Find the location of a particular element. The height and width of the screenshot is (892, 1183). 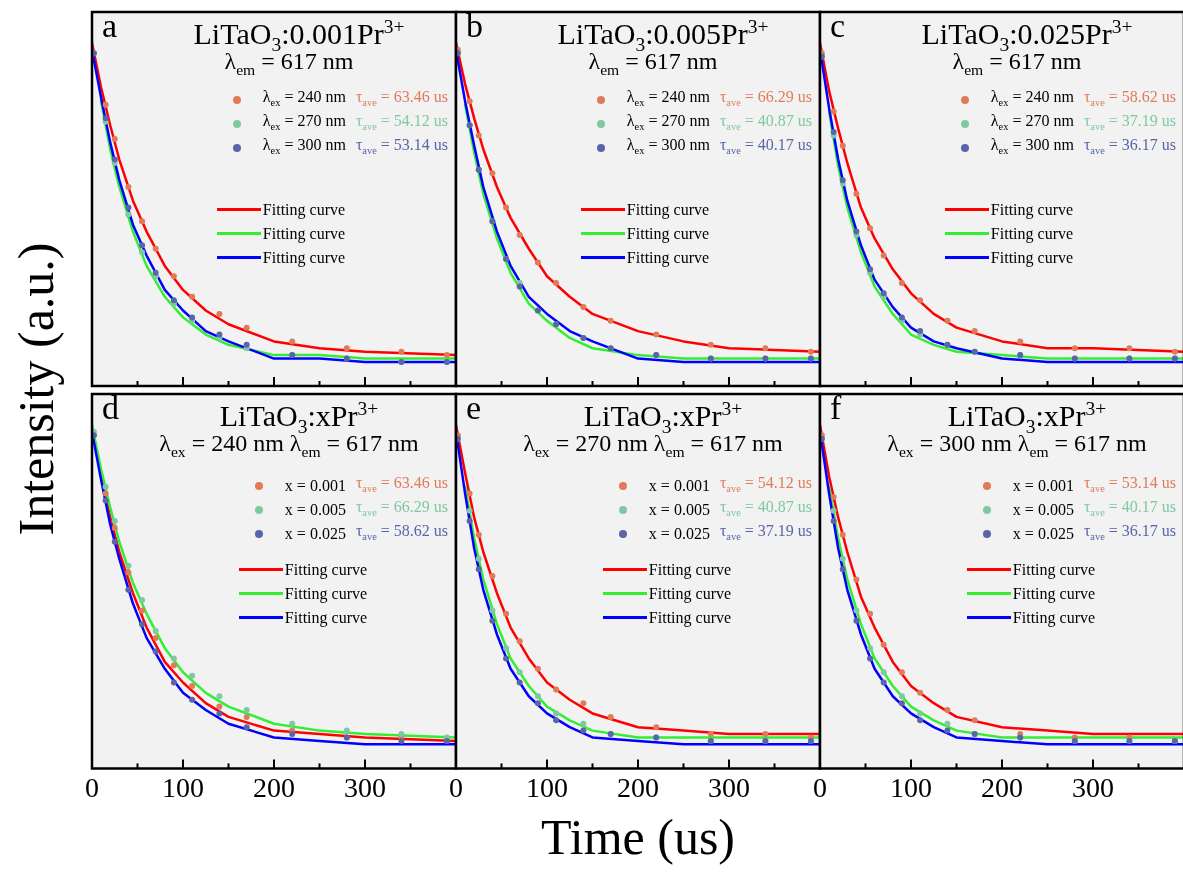

annotation: c is located at coordinates (838, 26).